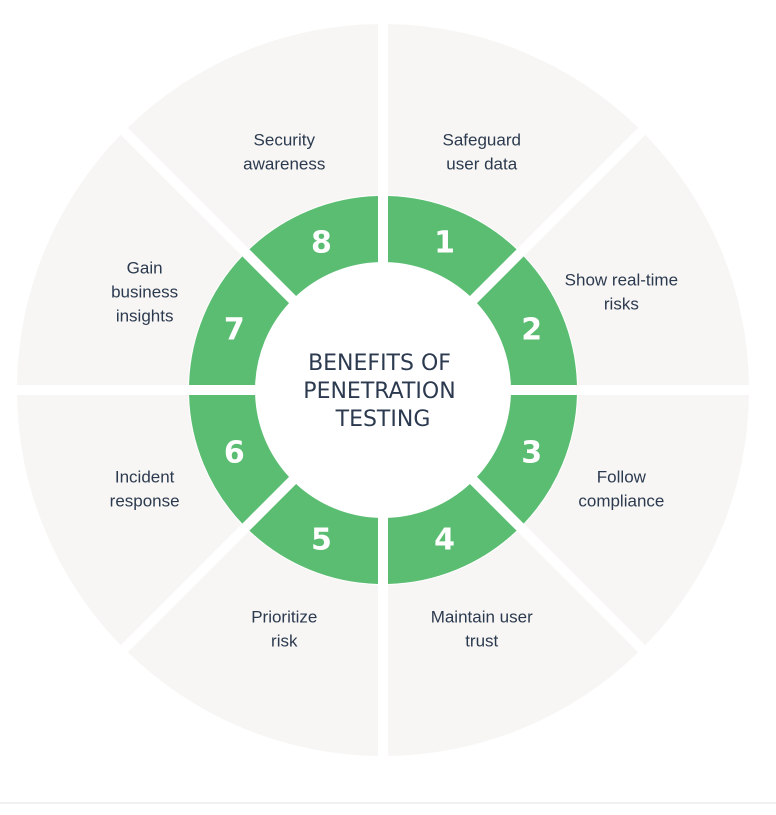  I want to click on benefit-label-7-line-2: business, so click(144, 291).